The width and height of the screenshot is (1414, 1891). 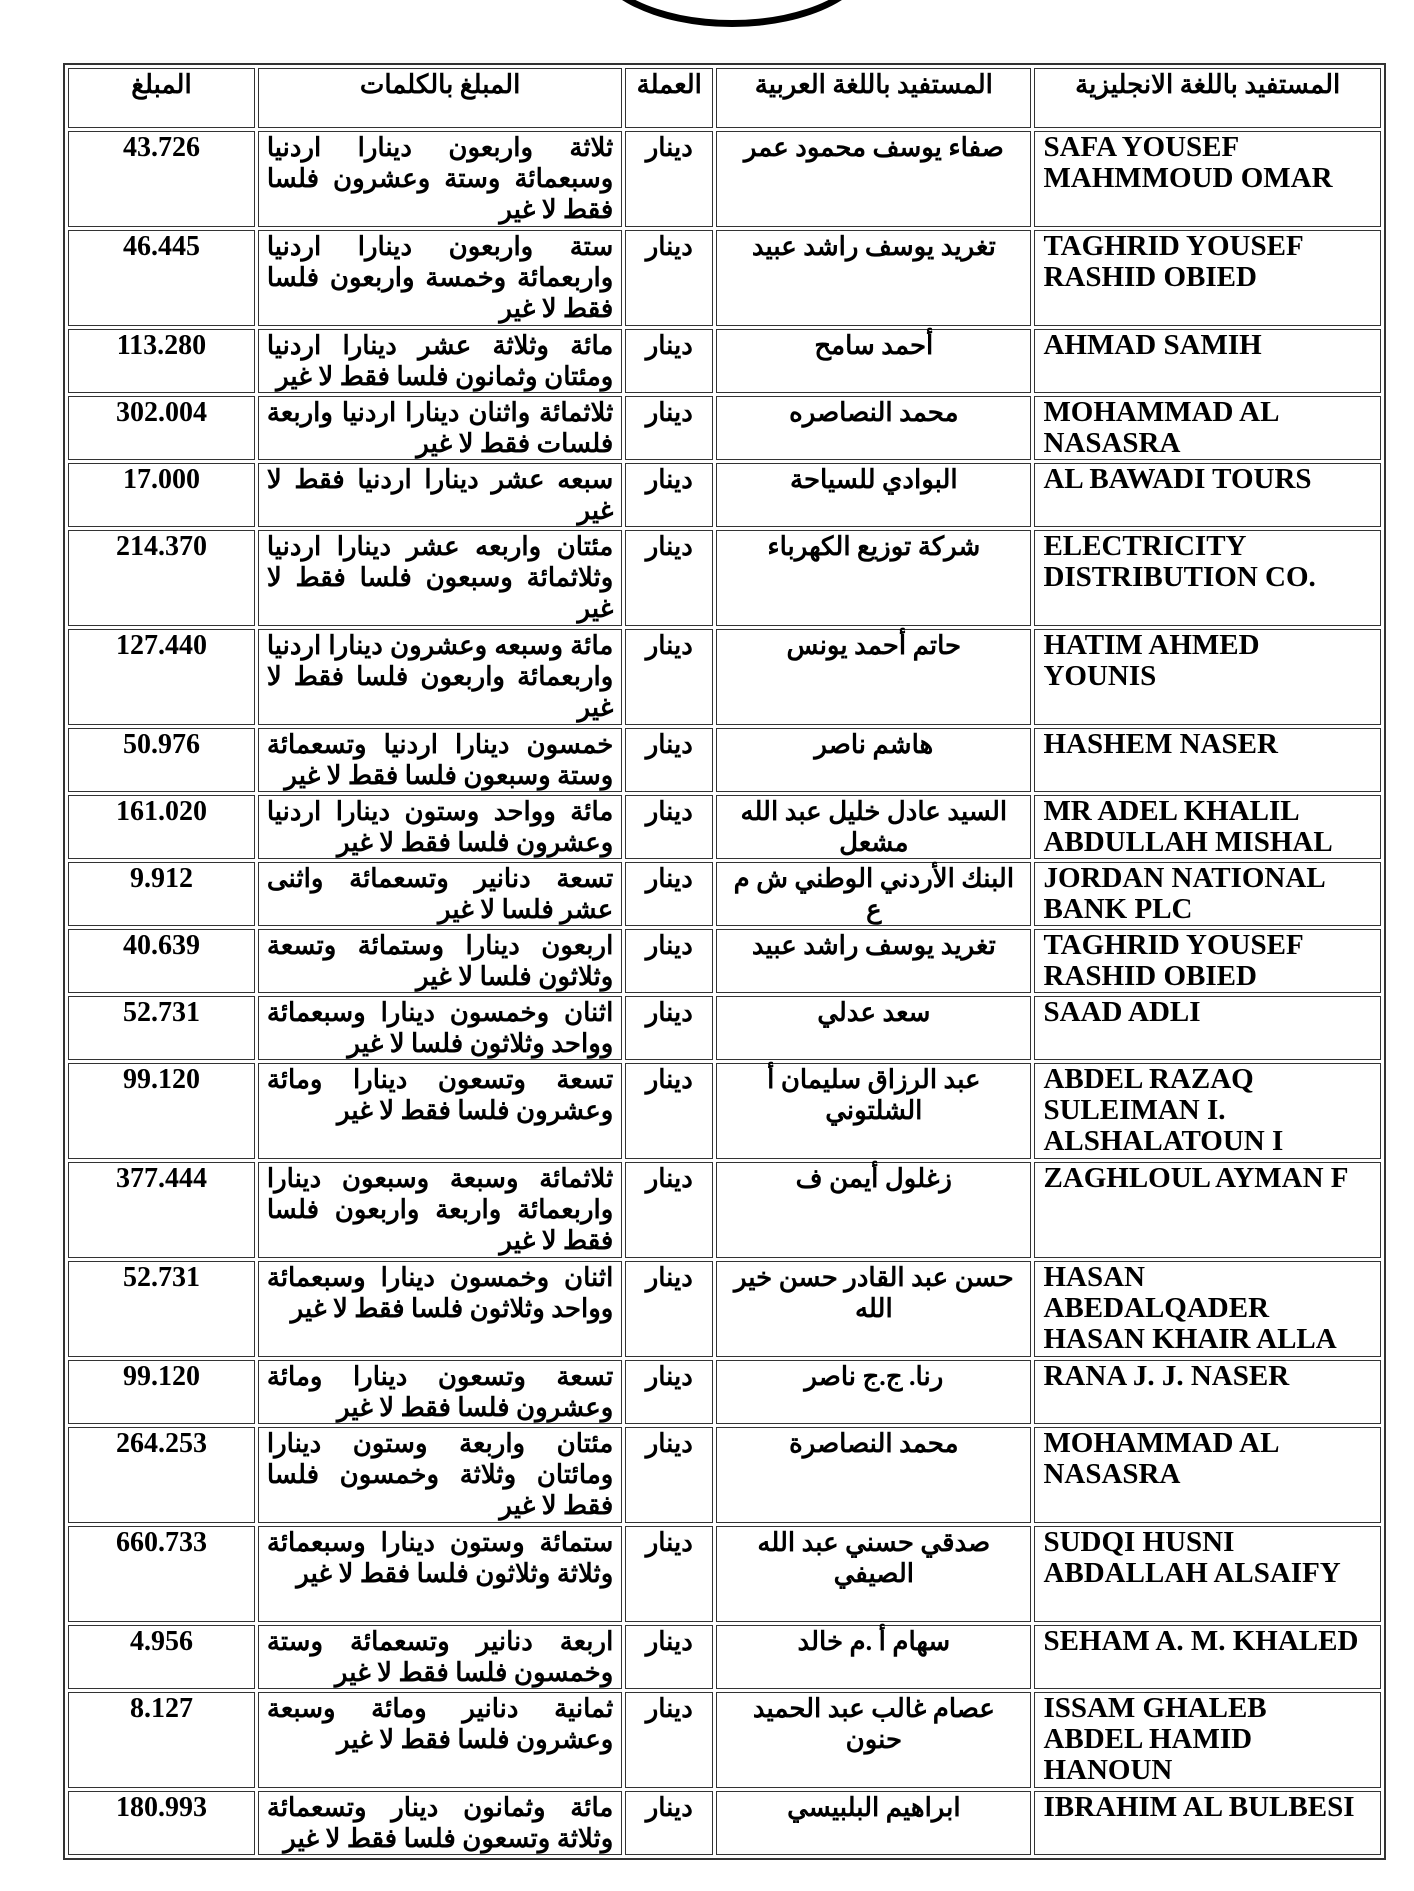 What do you see at coordinates (669, 98) in the screenshot?
I see `header-currency: العملة` at bounding box center [669, 98].